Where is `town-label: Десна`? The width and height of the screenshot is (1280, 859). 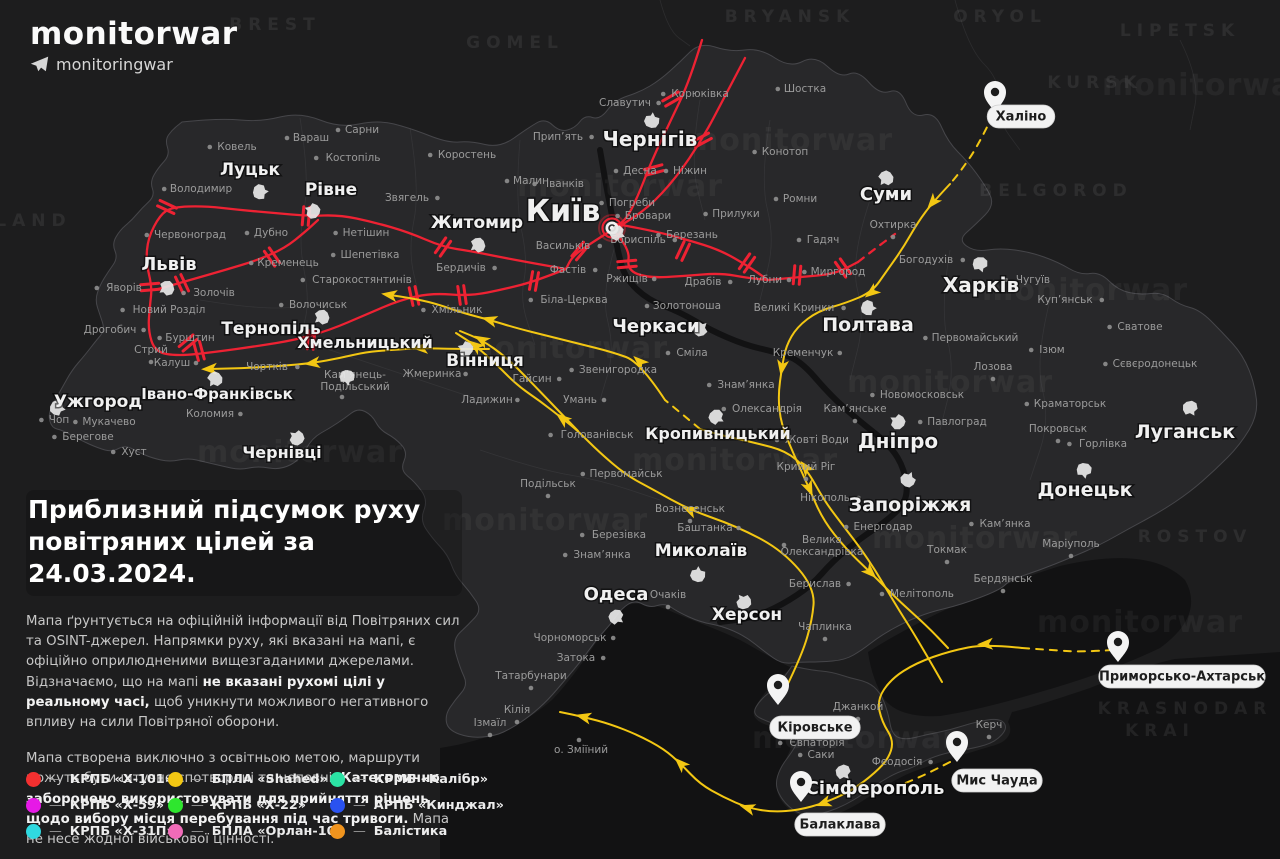
town-label: Десна is located at coordinates (640, 171).